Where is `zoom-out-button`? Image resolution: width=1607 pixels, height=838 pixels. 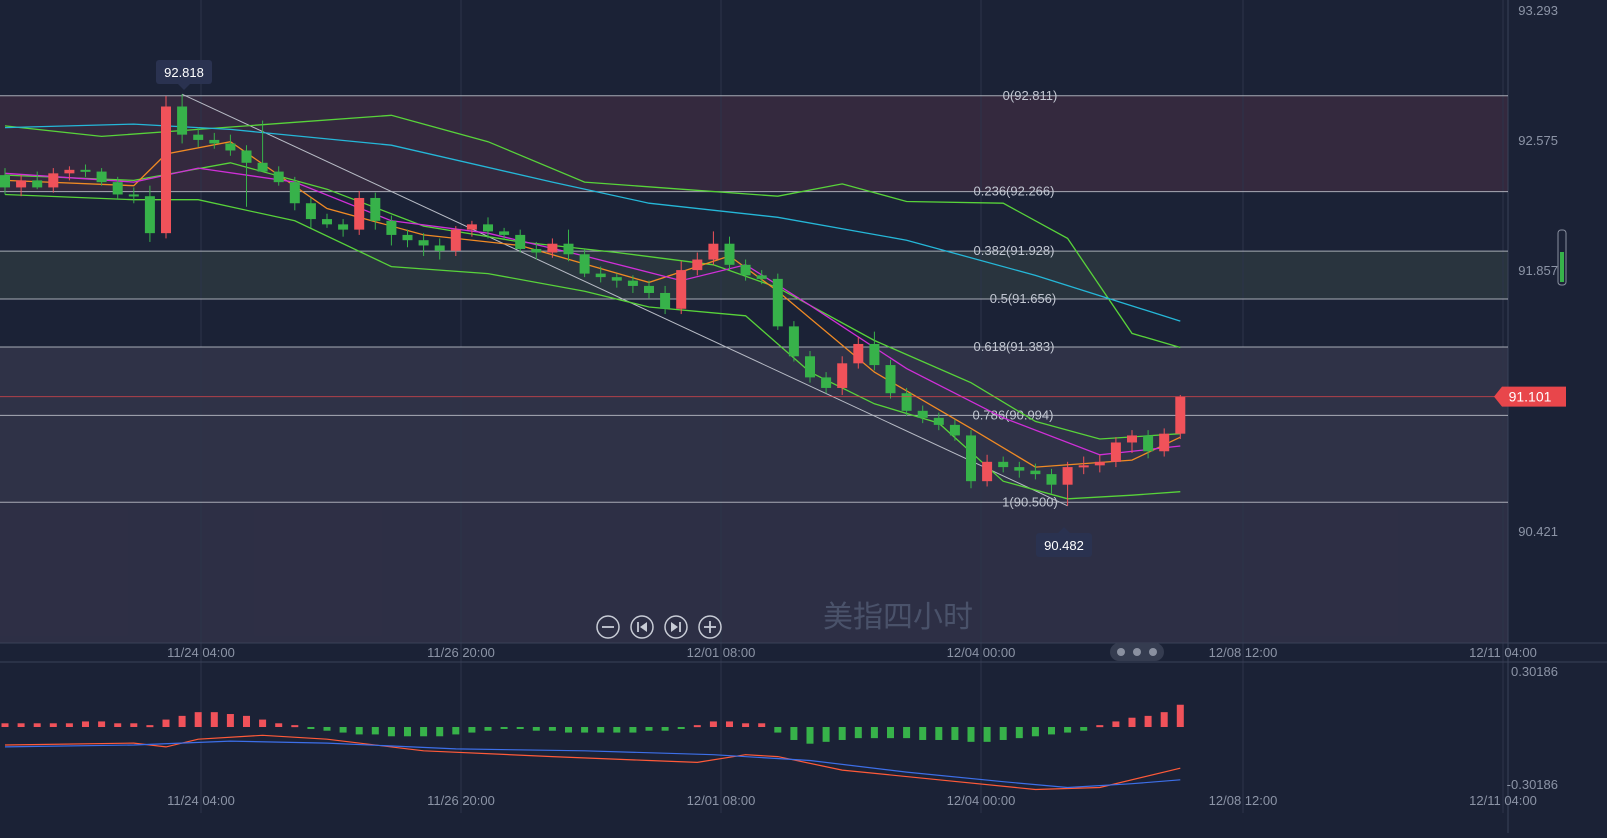 zoom-out-button is located at coordinates (608, 627).